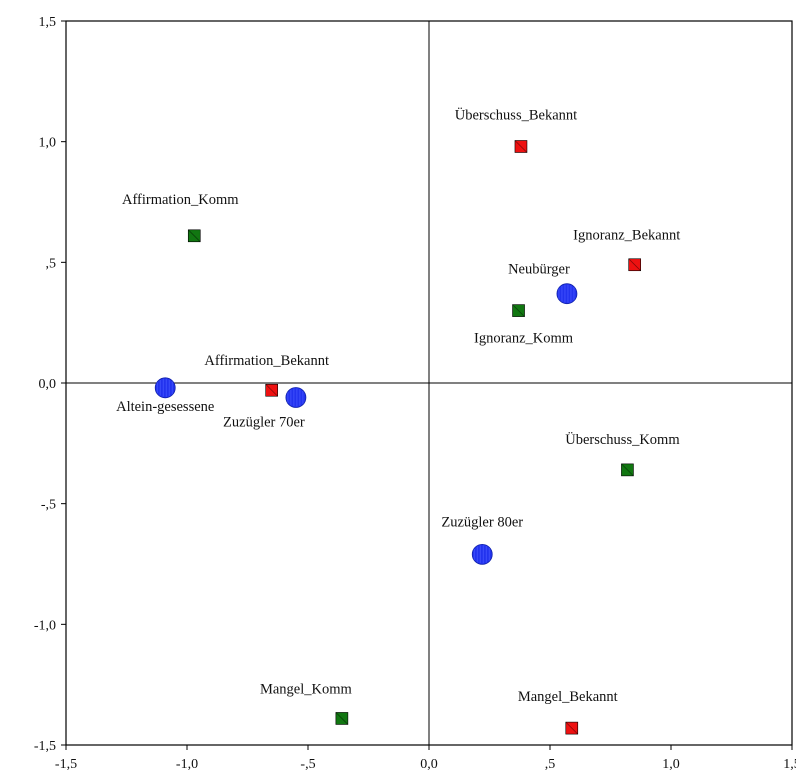  Describe the element at coordinates (48, 22) in the screenshot. I see `y-tick-label: 1,5` at that location.